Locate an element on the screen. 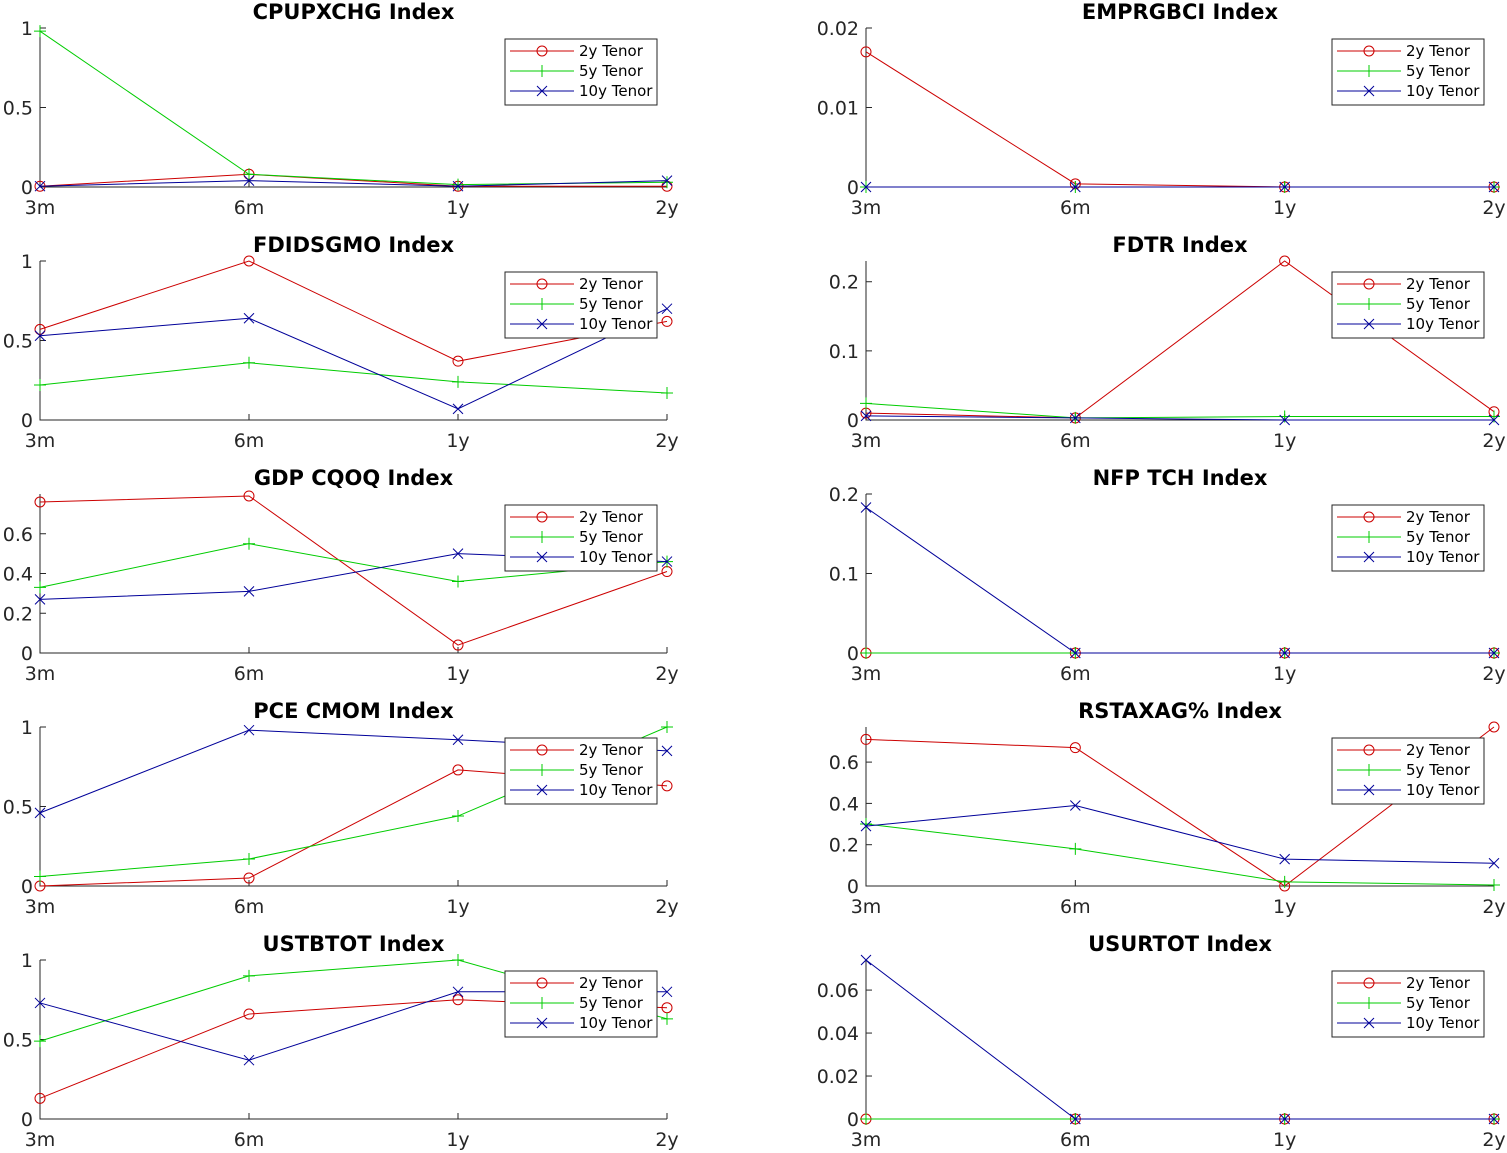 The image size is (1507, 1153). chart-title: CPUPXCHG Index is located at coordinates (354, 12).